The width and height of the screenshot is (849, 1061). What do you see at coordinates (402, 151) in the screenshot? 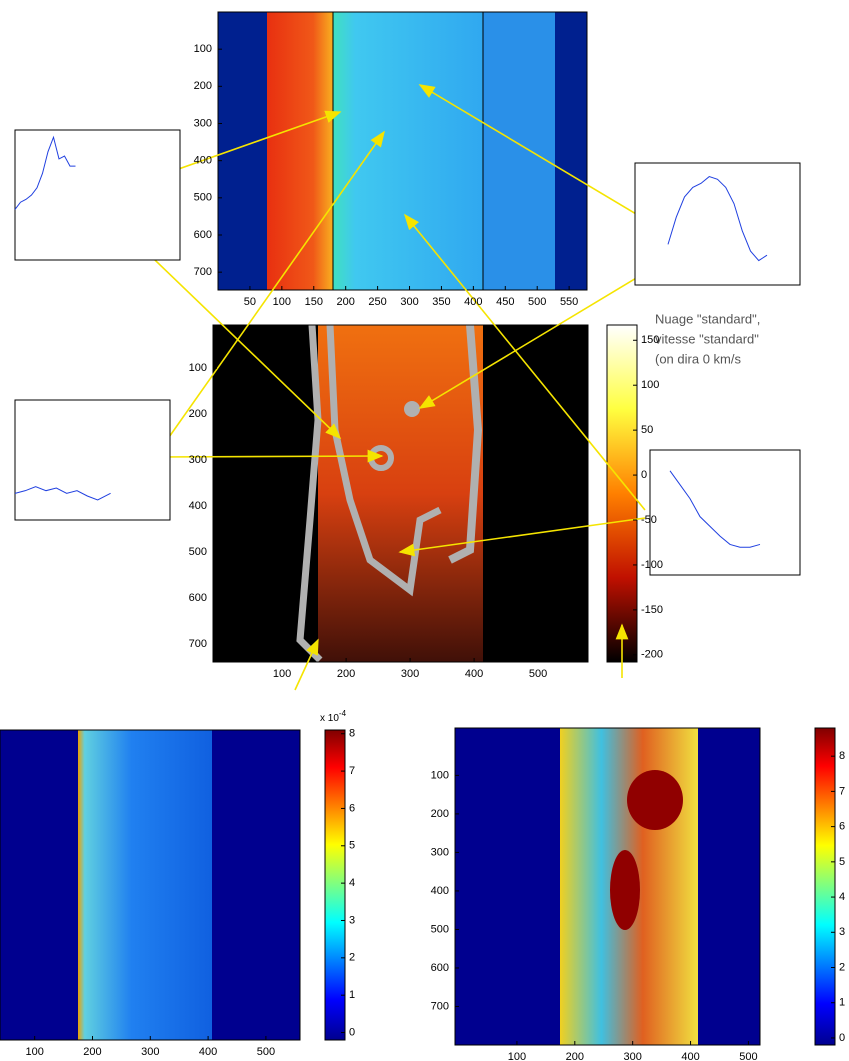
I see `heatmap-top` at bounding box center [402, 151].